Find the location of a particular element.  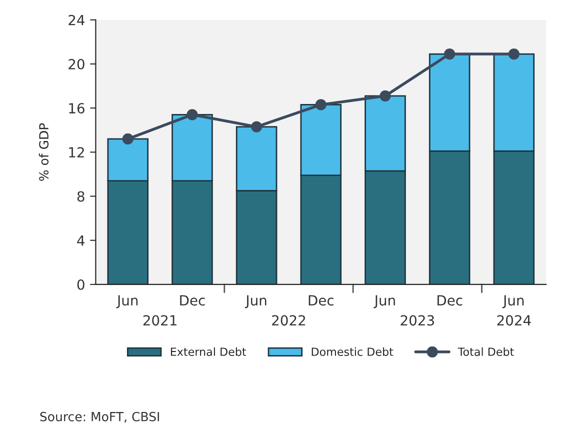

y-tick-label: 20 is located at coordinates (76, 64).